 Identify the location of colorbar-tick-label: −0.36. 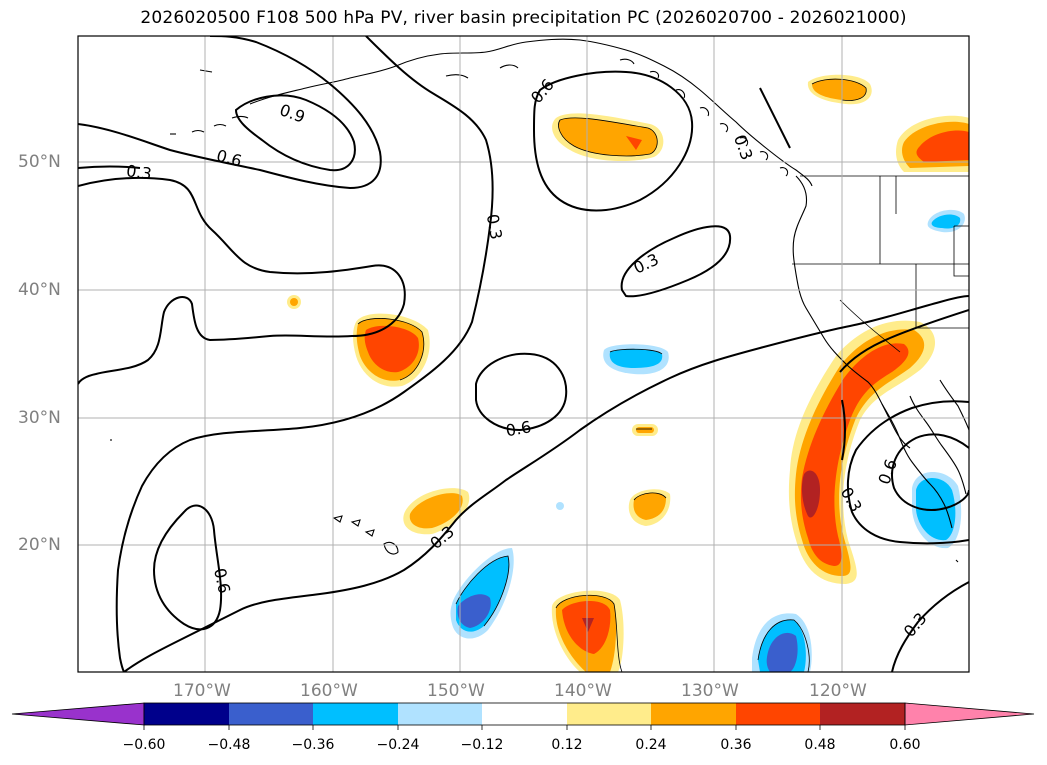
(313, 745).